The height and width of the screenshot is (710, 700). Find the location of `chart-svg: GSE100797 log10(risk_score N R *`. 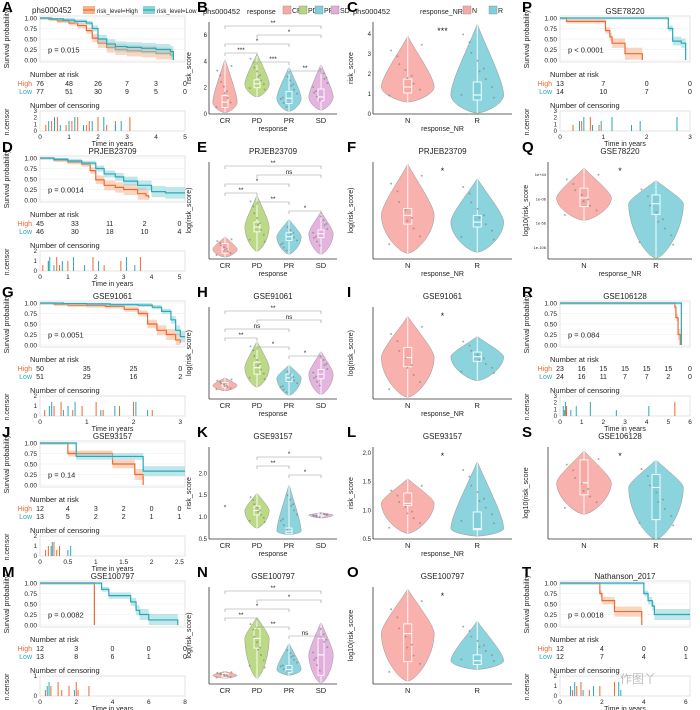

chart-svg: GSE100797 log10(risk_score N R * is located at coordinates (430, 633).